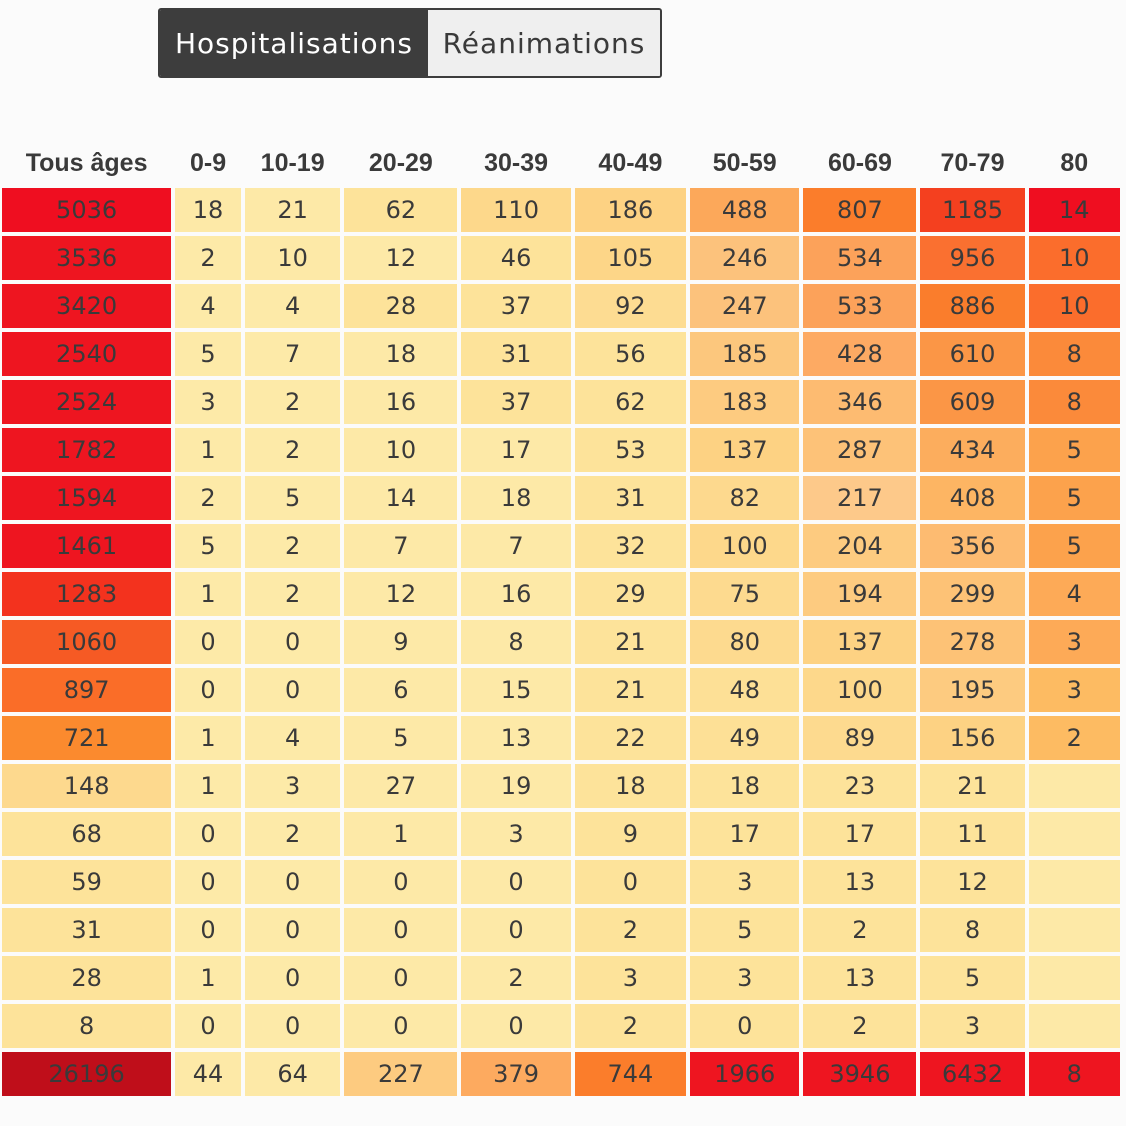  I want to click on column-header-age-group: 20-29, so click(400, 163).